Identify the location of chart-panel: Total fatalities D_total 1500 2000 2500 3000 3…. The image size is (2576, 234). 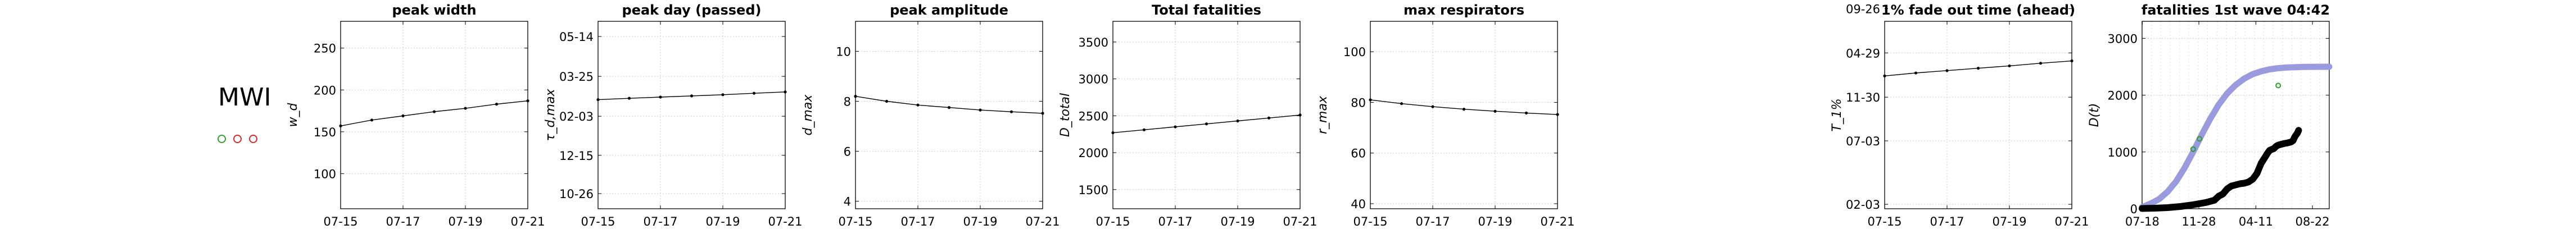
(1188, 115).